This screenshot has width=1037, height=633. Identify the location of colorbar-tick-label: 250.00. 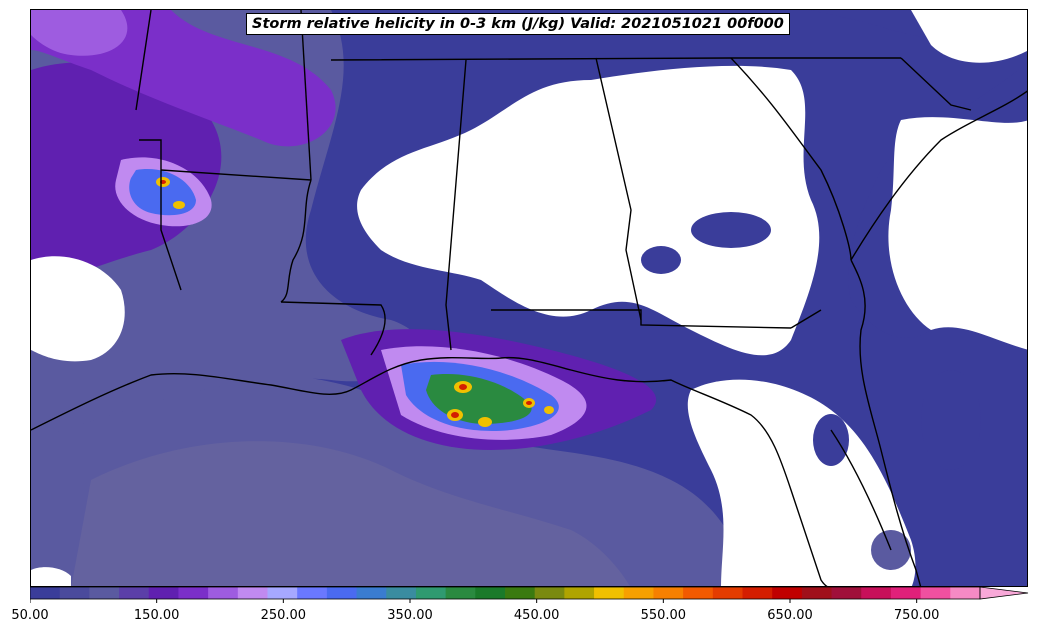
(283, 615).